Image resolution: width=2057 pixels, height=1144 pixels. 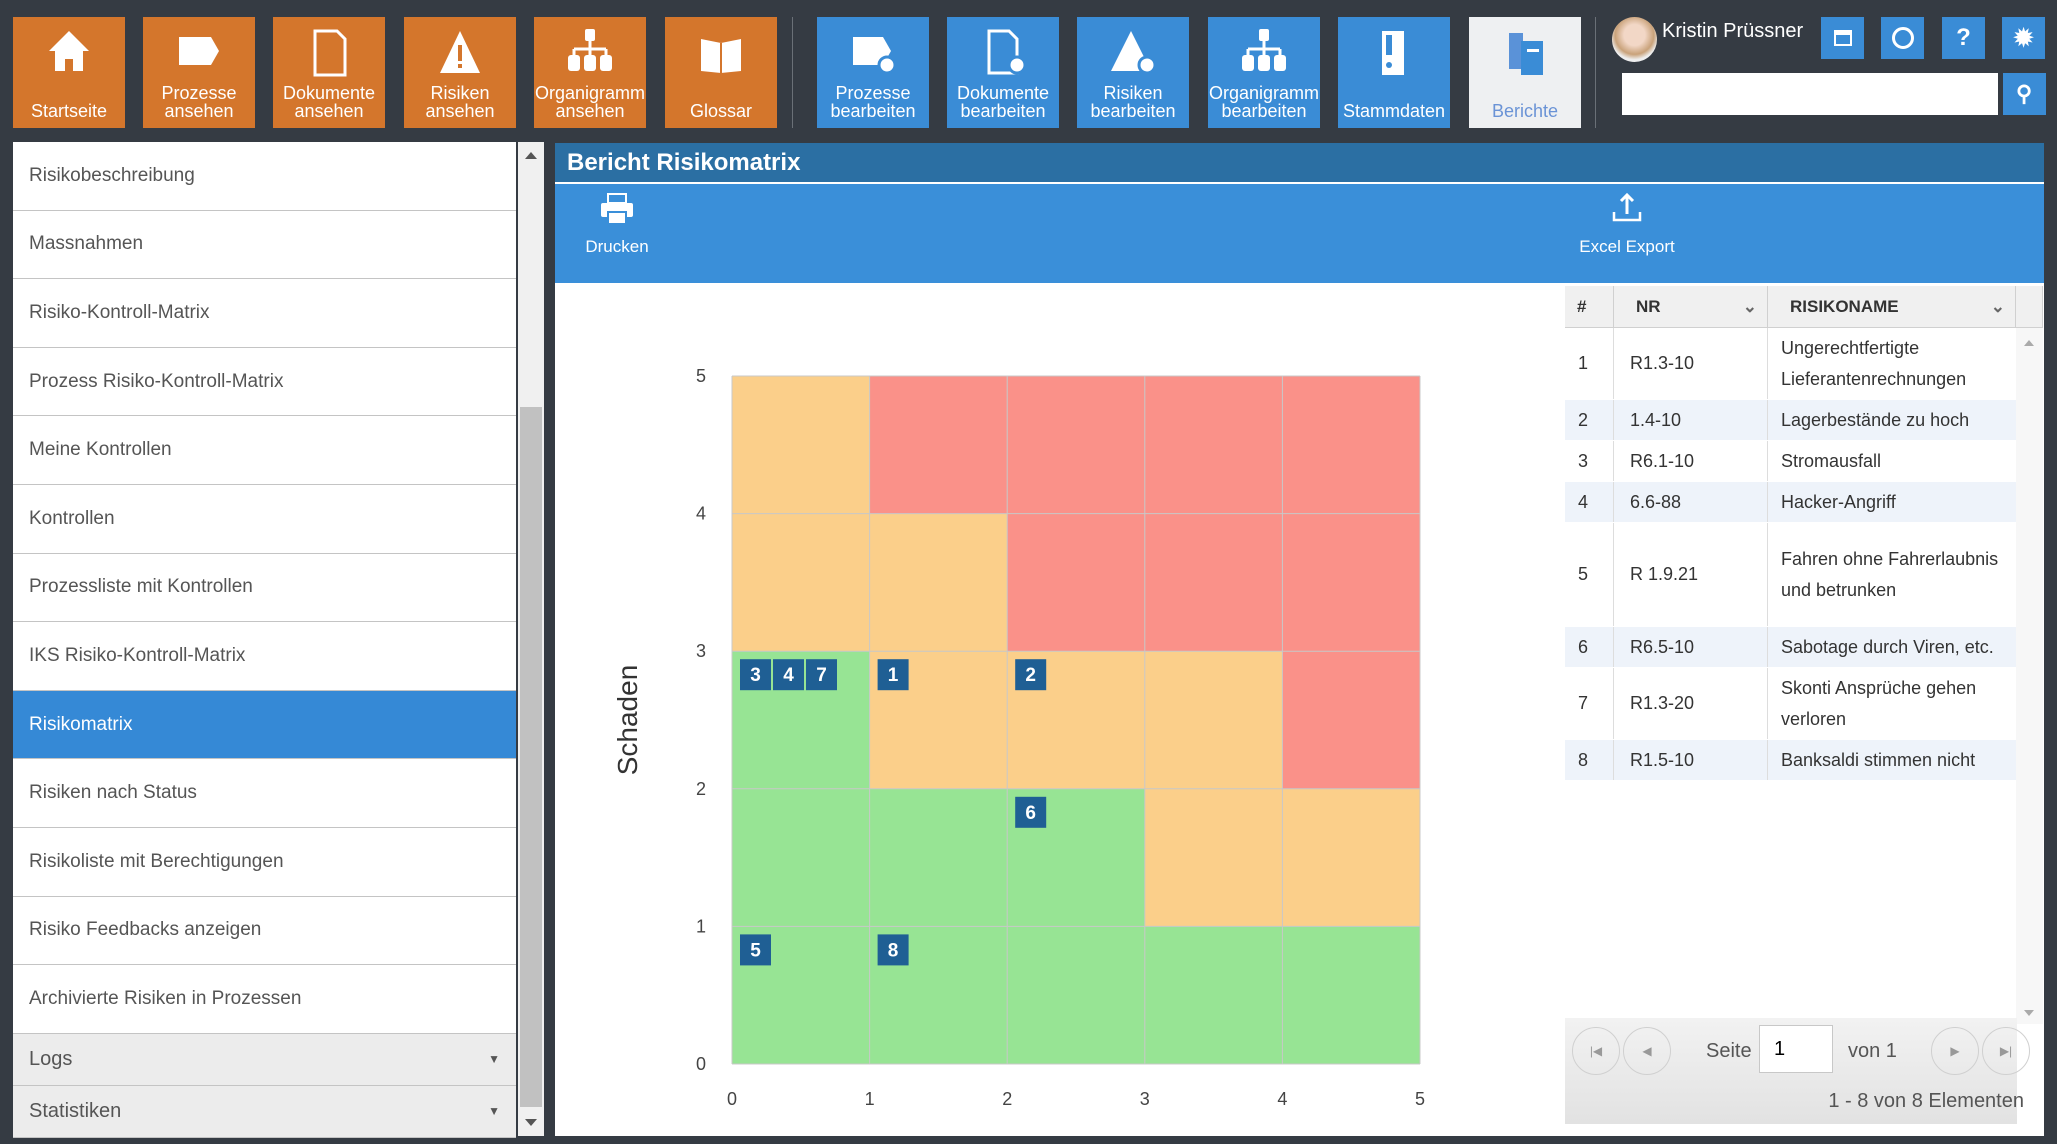 I want to click on cell-number: 6, so click(x=1589, y=647).